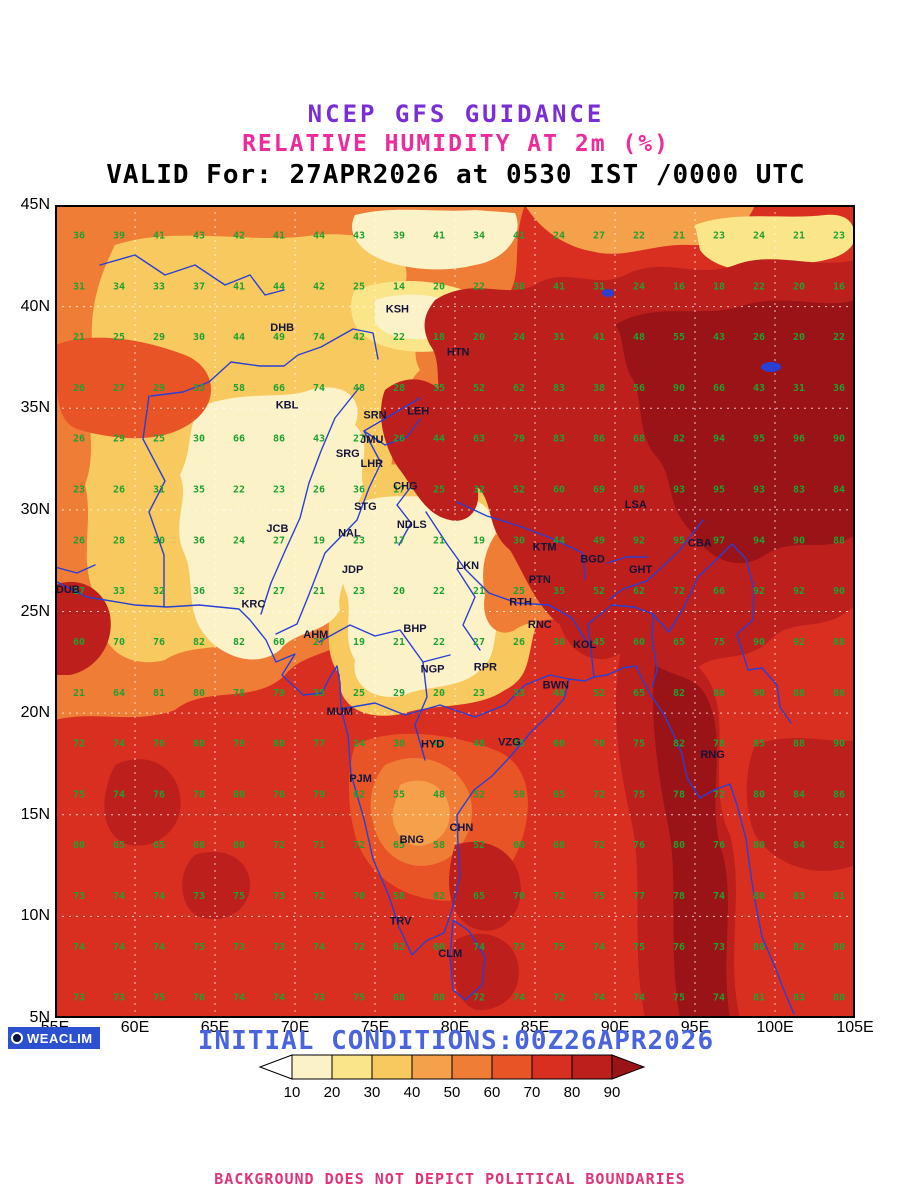 The height and width of the screenshot is (1200, 900). I want to click on colorbar-label: 40, so click(412, 1092).